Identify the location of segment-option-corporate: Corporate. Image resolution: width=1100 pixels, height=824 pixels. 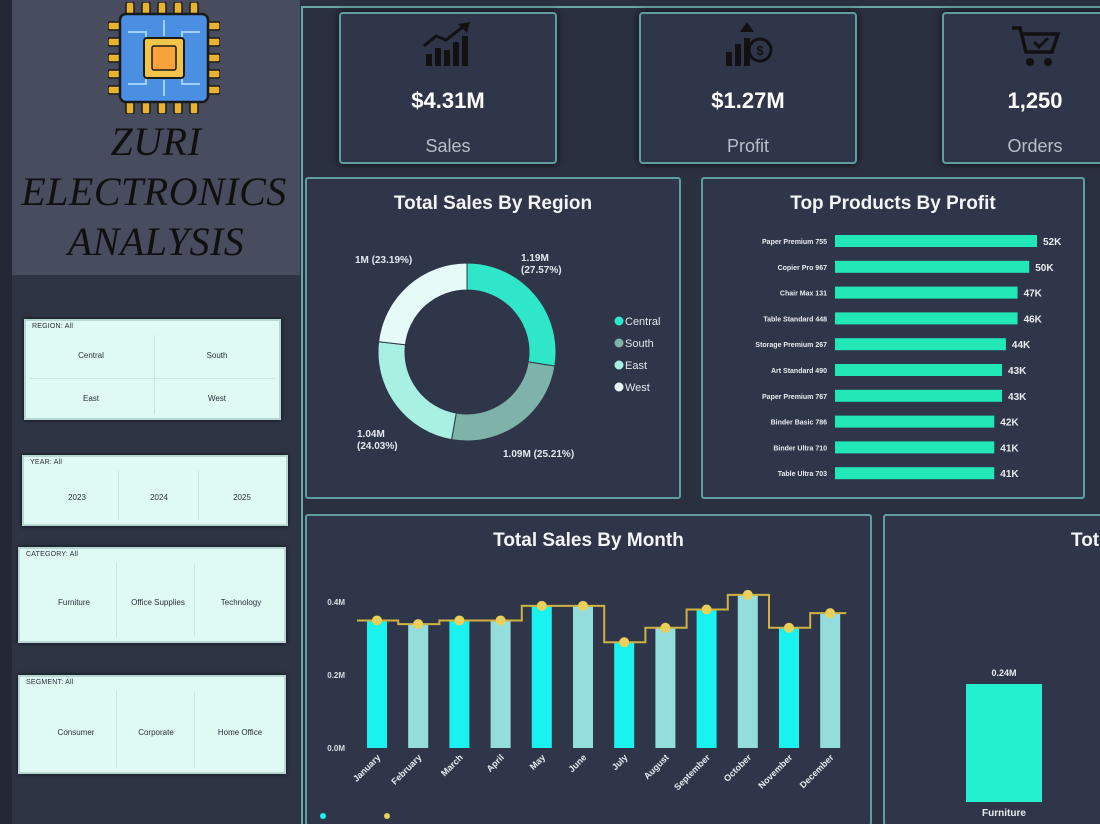
(156, 732).